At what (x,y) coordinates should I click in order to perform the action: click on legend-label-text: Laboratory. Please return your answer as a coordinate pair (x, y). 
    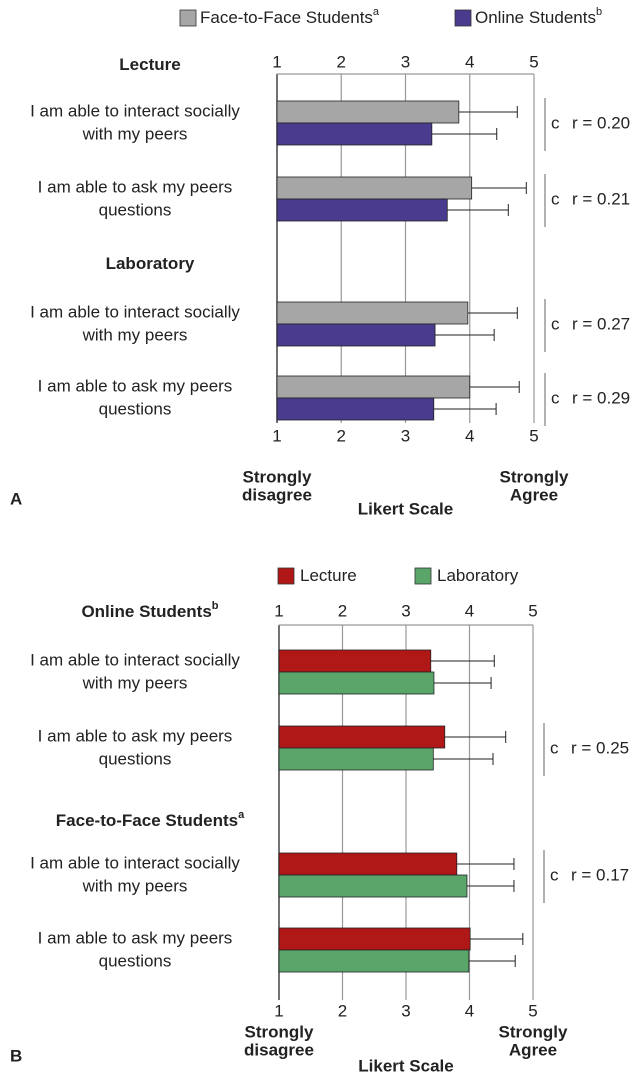
    Looking at the image, I should click on (478, 575).